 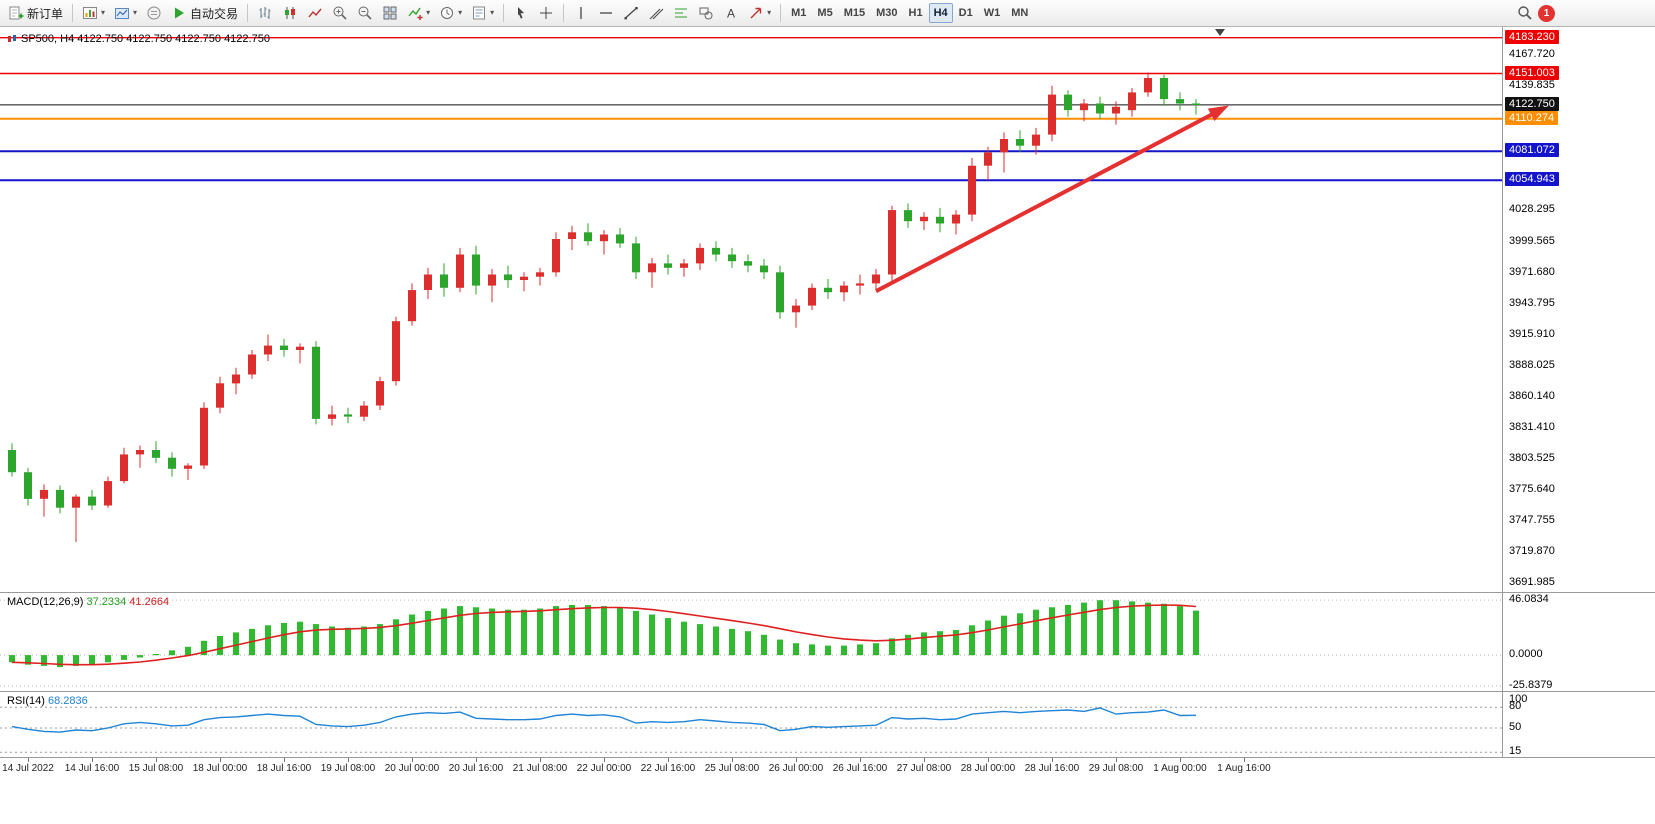 I want to click on price-tick: 3888.025, so click(x=1532, y=365).